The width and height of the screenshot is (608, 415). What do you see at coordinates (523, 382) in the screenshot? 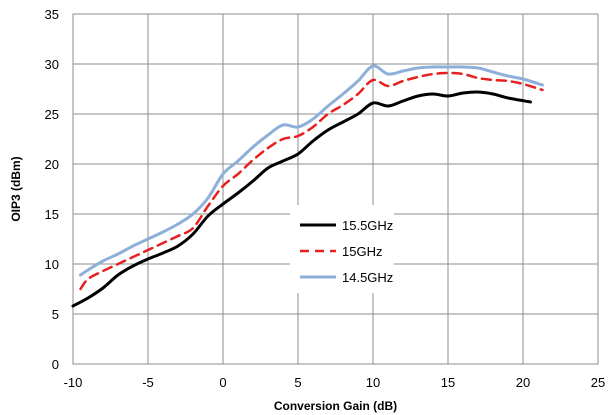
I see `x-tick-label: 20` at bounding box center [523, 382].